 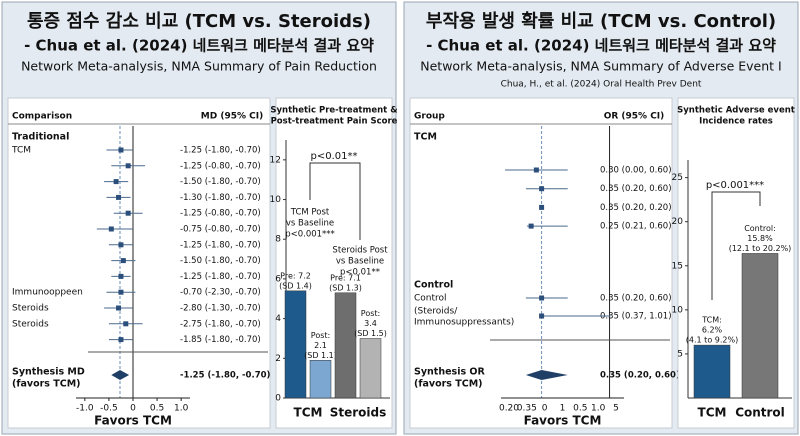 What do you see at coordinates (320, 355) in the screenshot?
I see `bar-note: (SD 1.1)` at bounding box center [320, 355].